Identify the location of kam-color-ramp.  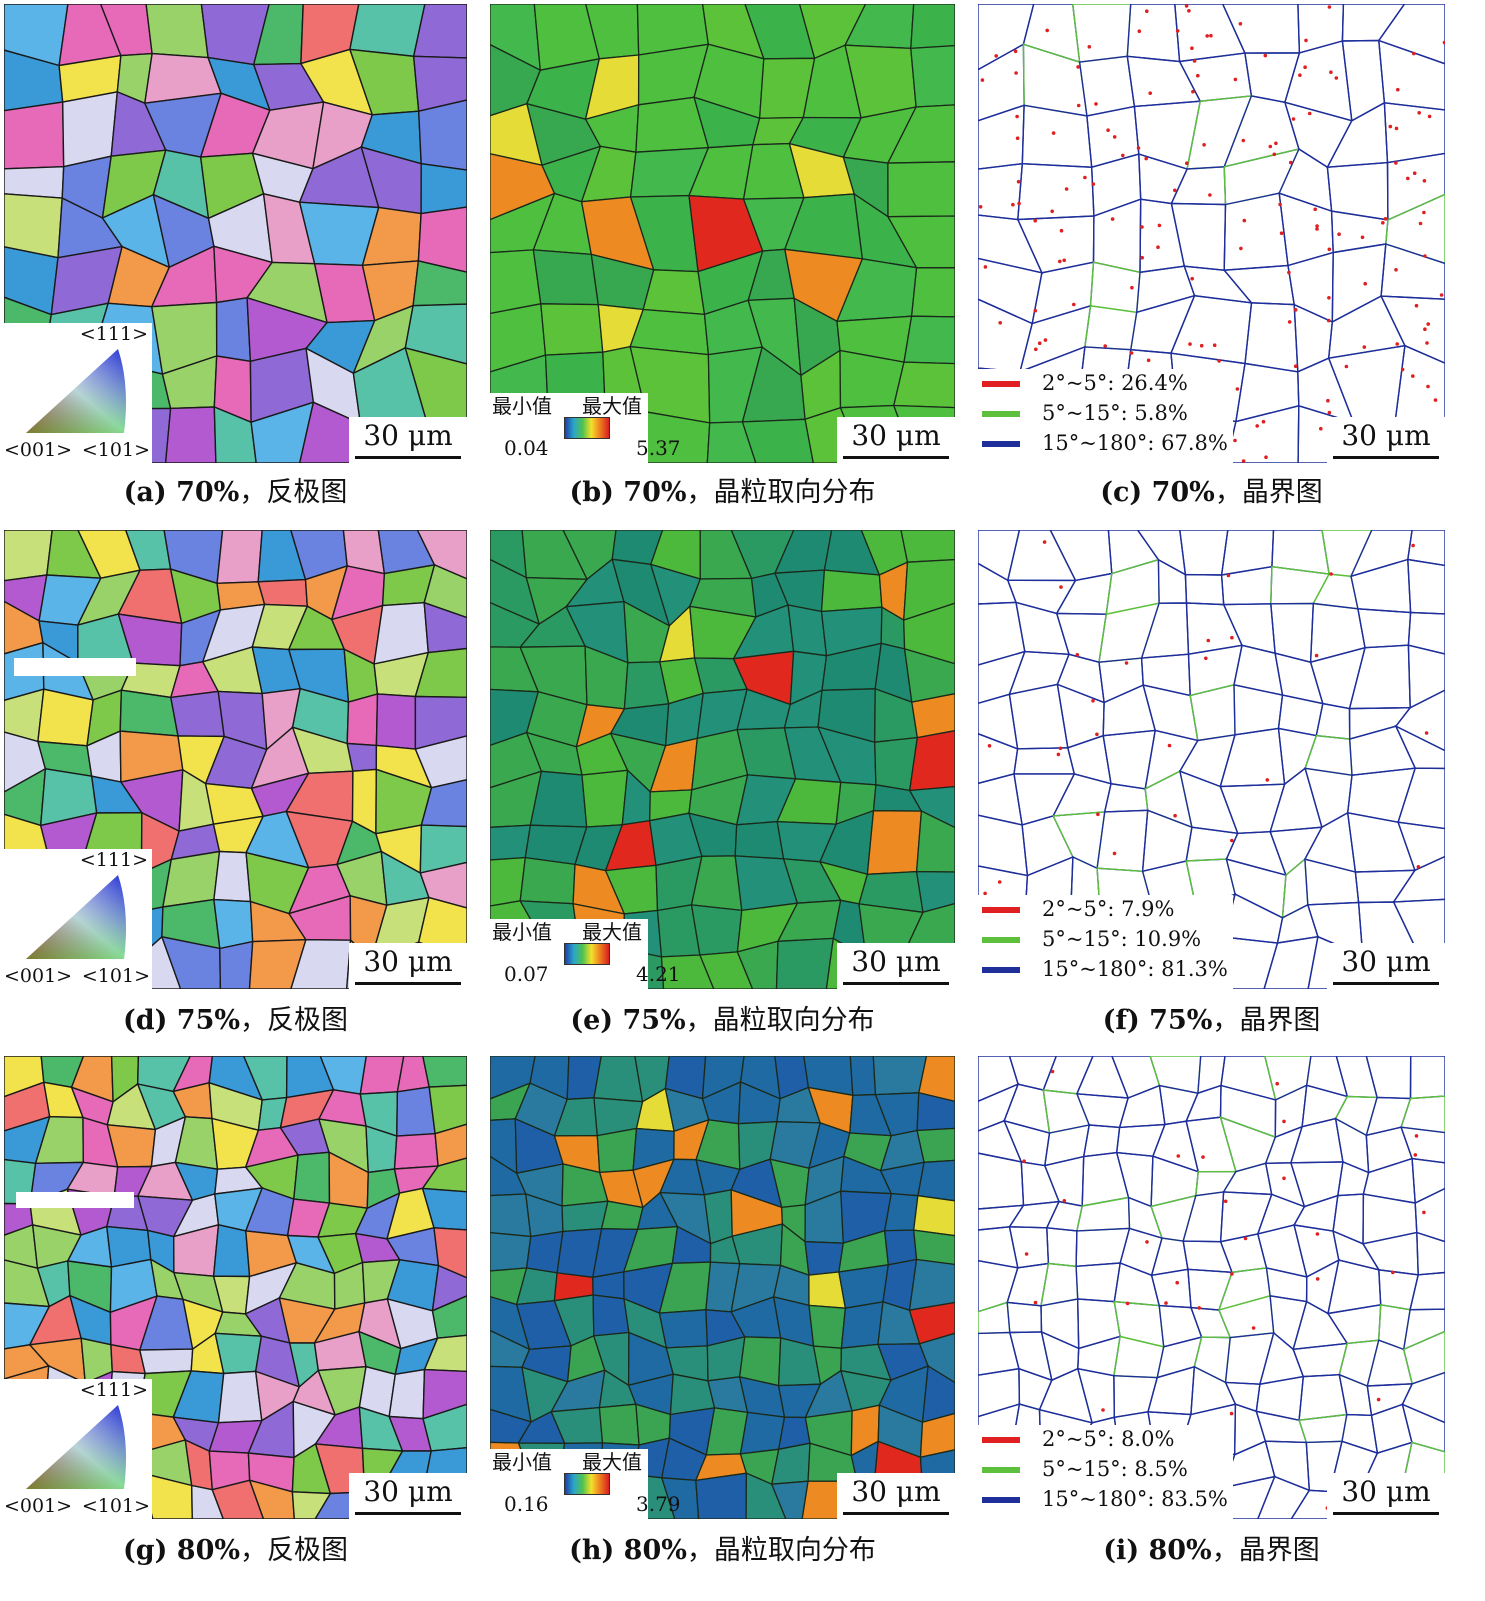
(587, 1484).